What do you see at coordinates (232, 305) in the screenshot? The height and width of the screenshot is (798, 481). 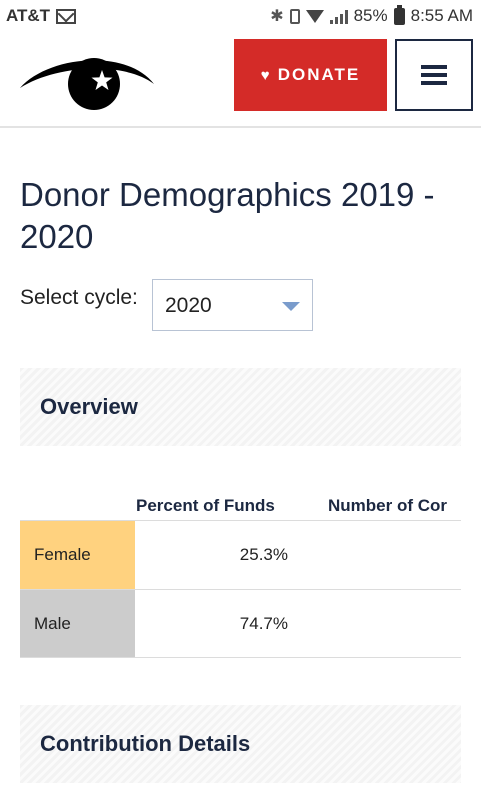 I see `cycle-select: 2020` at bounding box center [232, 305].